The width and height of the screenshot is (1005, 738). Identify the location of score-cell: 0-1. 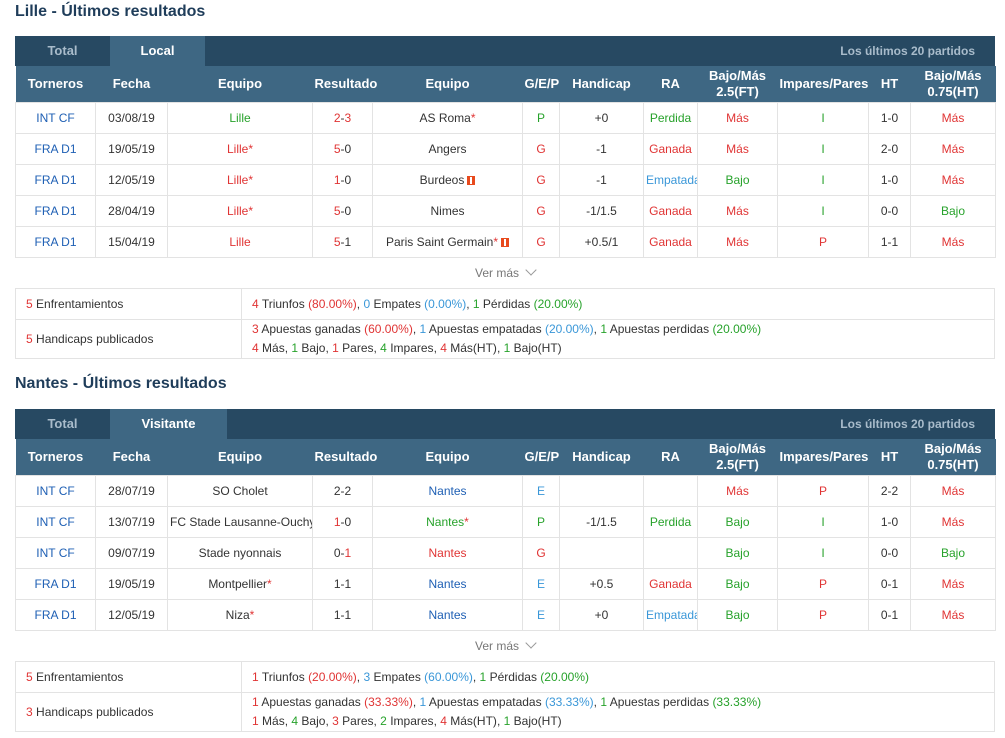
(342, 553).